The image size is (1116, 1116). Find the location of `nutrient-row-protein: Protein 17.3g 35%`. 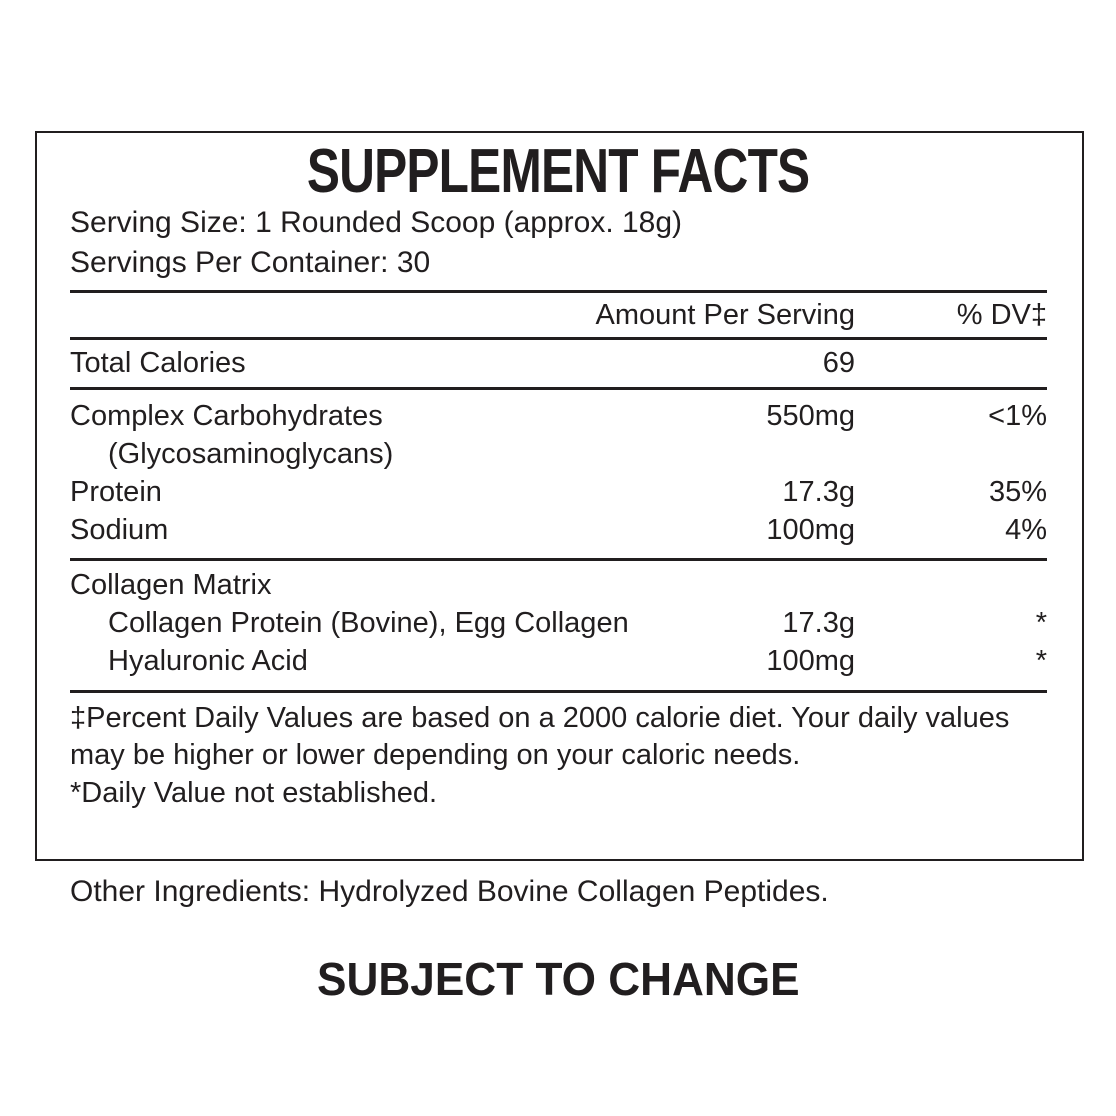

nutrient-row-protein: Protein 17.3g 35% is located at coordinates (558, 492).